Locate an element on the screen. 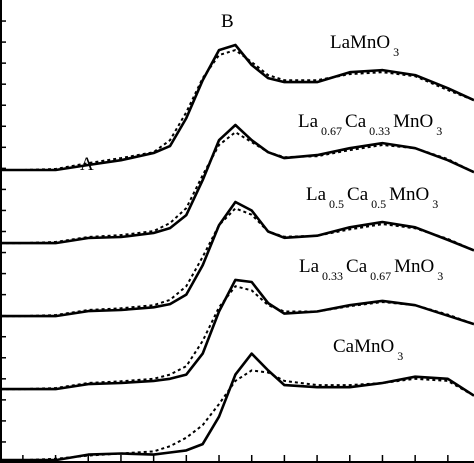 Image resolution: width=474 pixels, height=463 pixels. label-text: A is located at coordinates (87, 164).